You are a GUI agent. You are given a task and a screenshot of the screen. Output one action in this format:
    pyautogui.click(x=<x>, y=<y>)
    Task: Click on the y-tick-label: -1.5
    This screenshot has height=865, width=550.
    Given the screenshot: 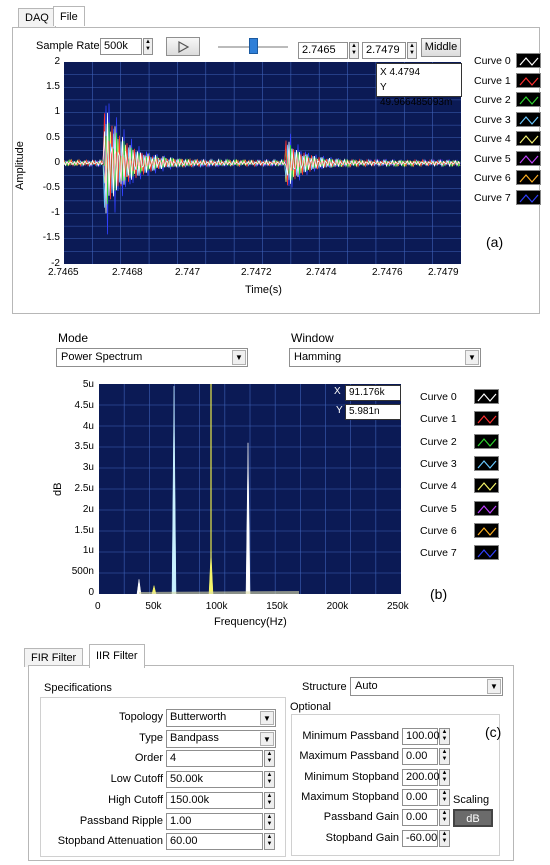 What is the action you would take?
    pyautogui.click(x=51, y=238)
    